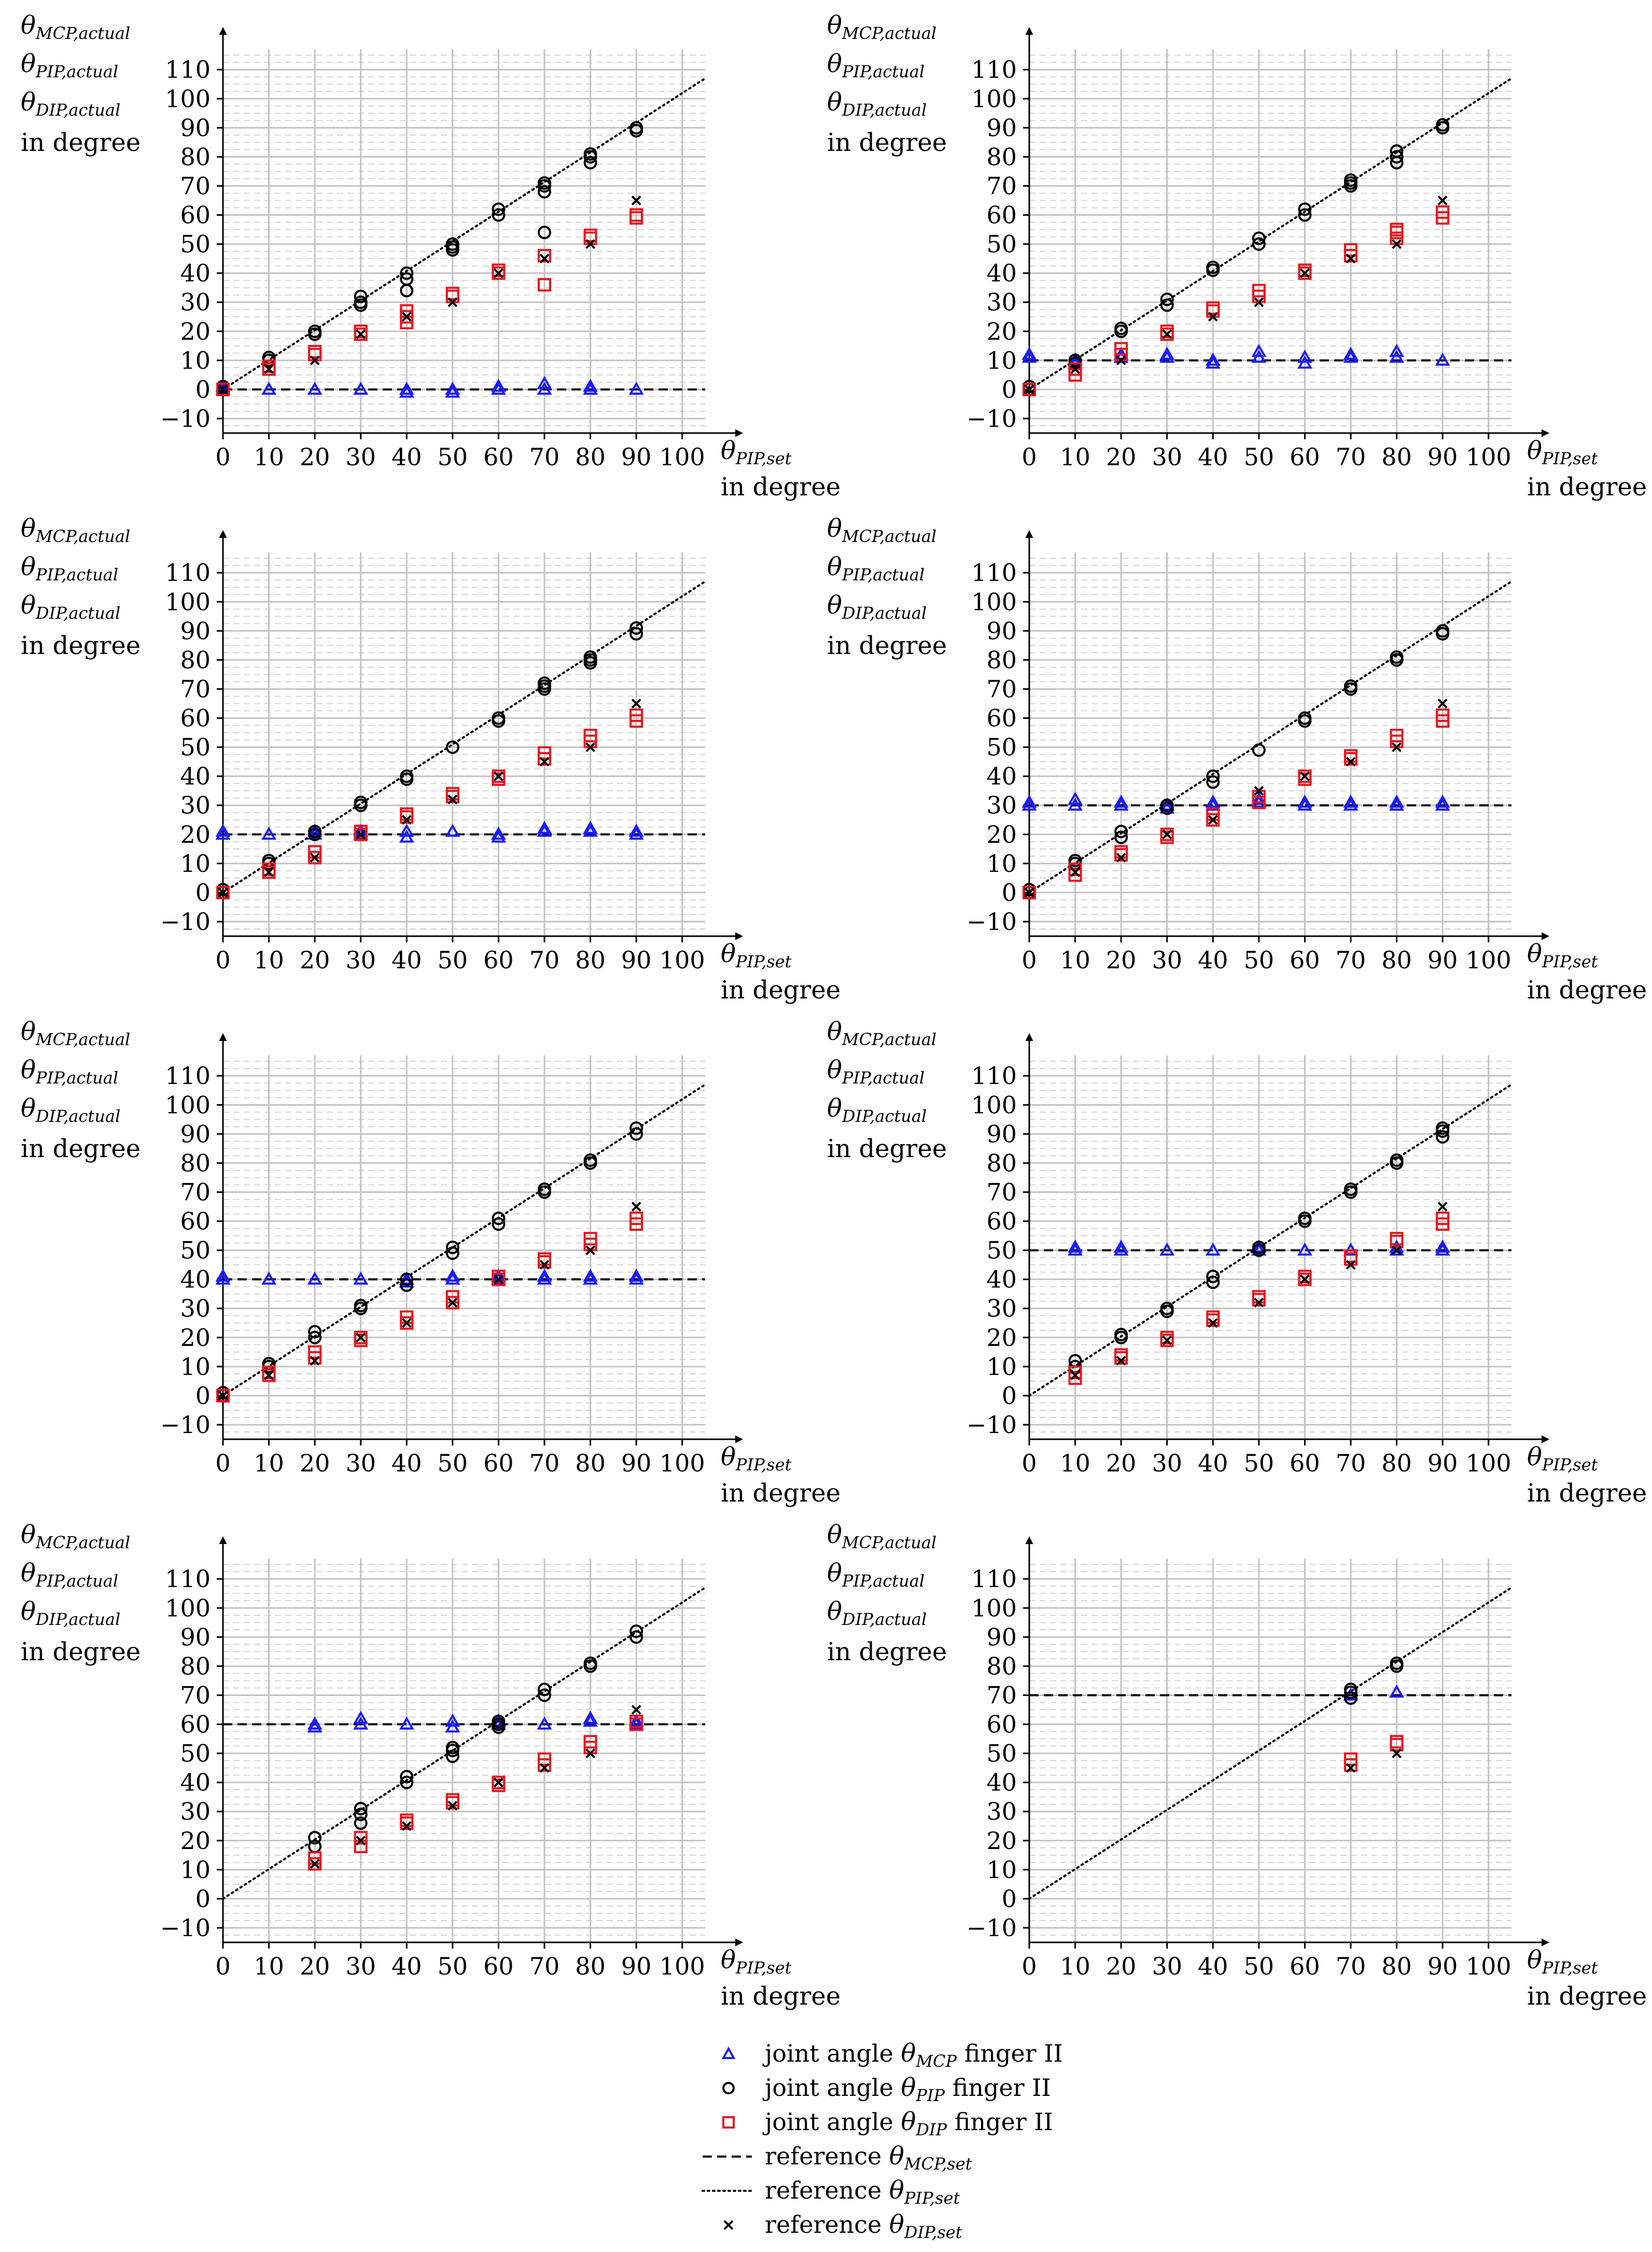 Image resolution: width=1652 pixels, height=2252 pixels. Describe the element at coordinates (781, 487) in the screenshot. I see `x-axis-unit: in degree` at that location.